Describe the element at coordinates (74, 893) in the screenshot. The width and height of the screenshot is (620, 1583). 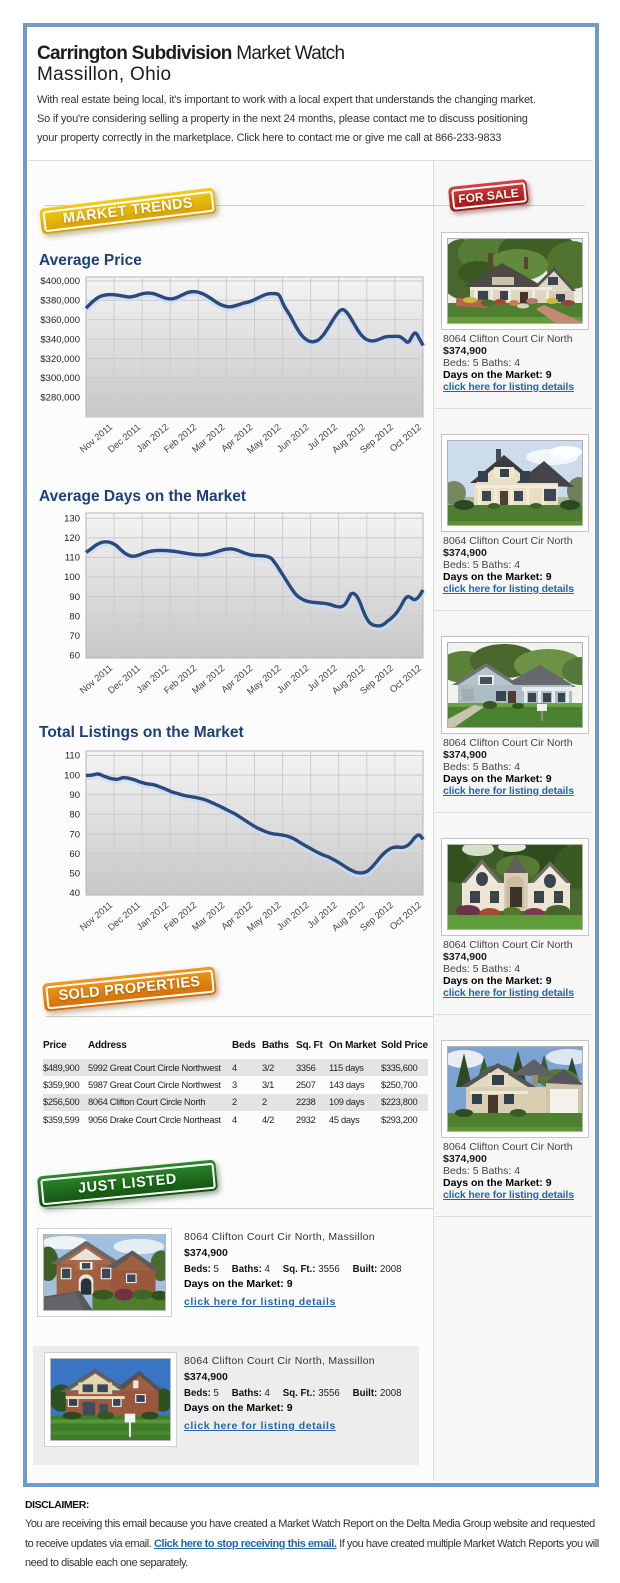
I see `svg-text: 40` at that location.